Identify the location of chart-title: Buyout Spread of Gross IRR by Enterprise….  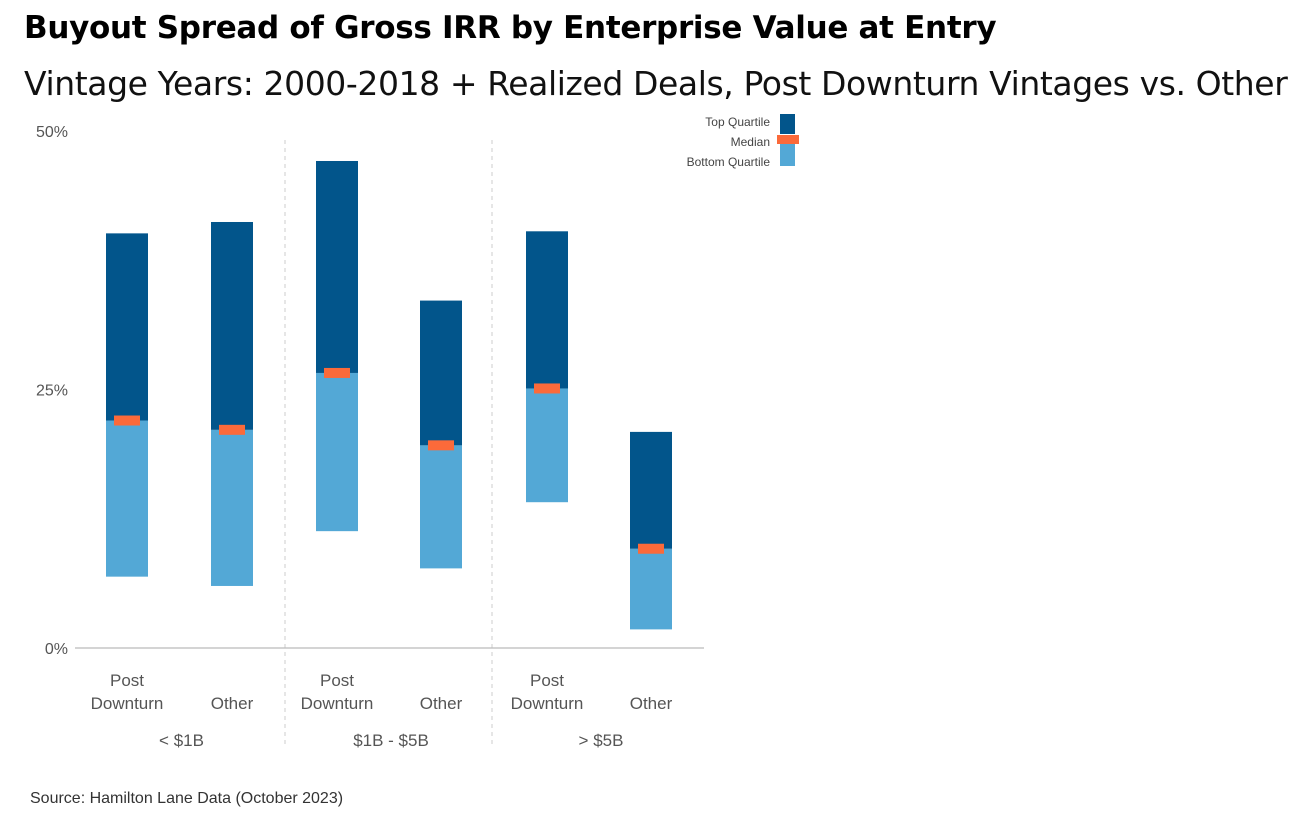
(510, 28).